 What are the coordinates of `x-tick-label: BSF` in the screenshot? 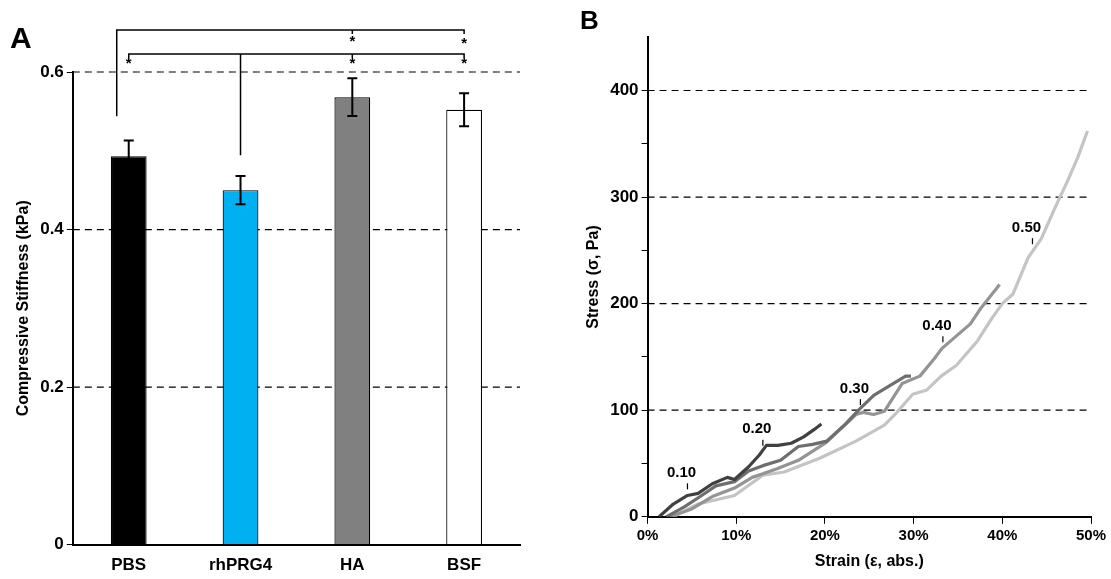 It's located at (464, 565).